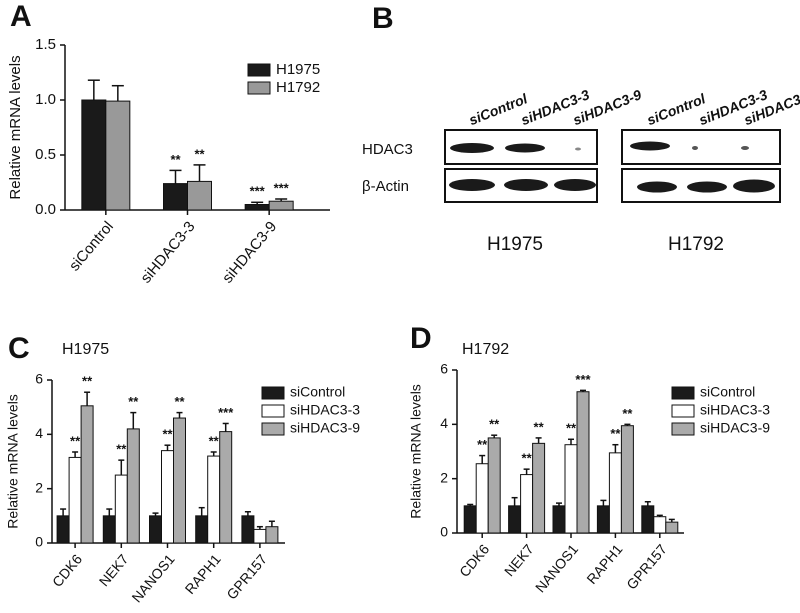 The image size is (800, 613). What do you see at coordinates (45, 209) in the screenshot?
I see `y-tick-label: 0.0` at bounding box center [45, 209].